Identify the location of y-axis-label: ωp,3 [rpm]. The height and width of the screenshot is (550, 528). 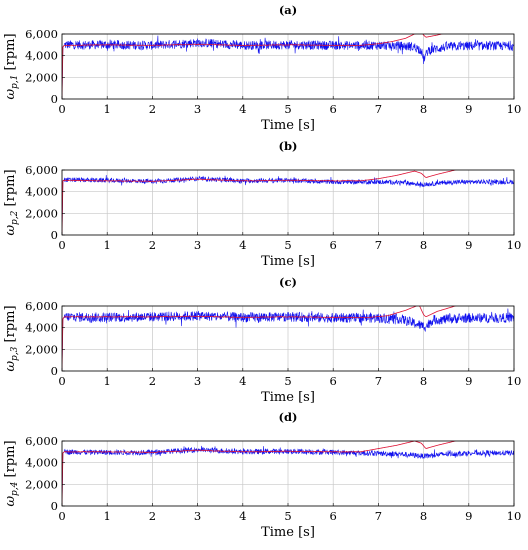
(11, 338).